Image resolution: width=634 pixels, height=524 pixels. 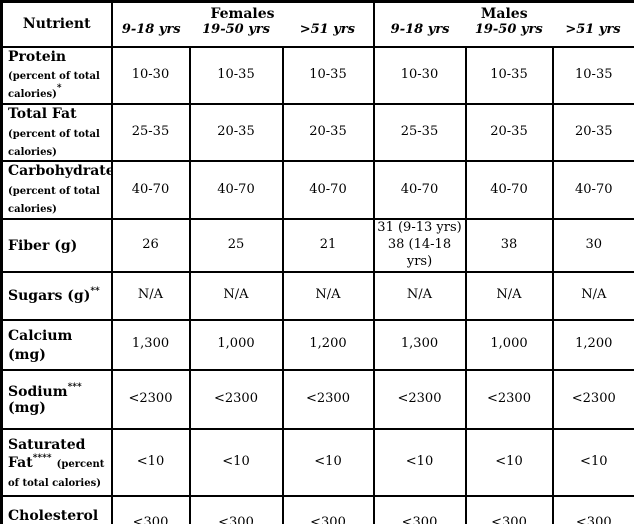 What do you see at coordinates (42, 458) in the screenshot?
I see `footnote-marker: ****` at bounding box center [42, 458].